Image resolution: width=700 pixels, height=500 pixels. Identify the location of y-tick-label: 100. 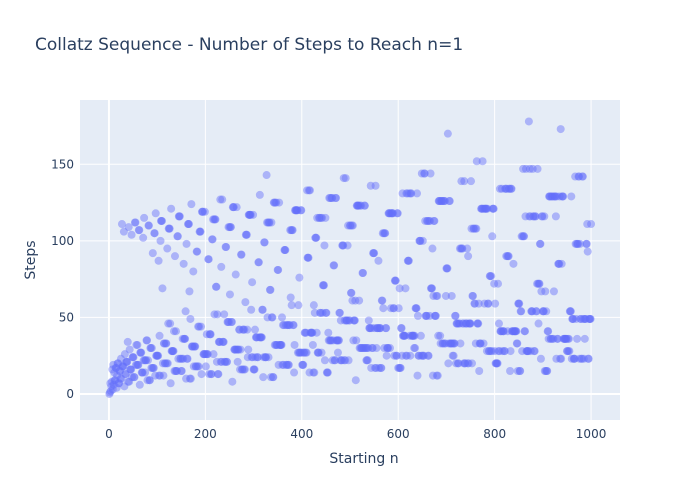
(62, 241).